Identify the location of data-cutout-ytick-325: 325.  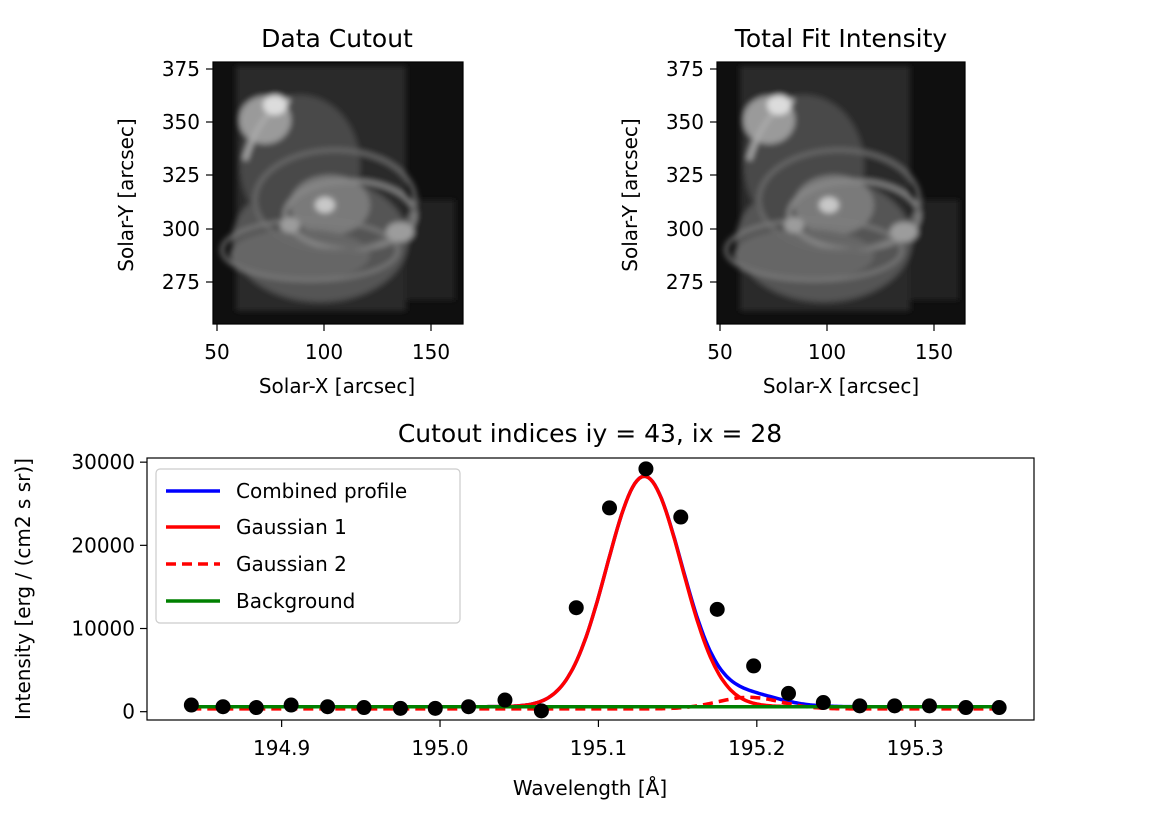
(181, 175).